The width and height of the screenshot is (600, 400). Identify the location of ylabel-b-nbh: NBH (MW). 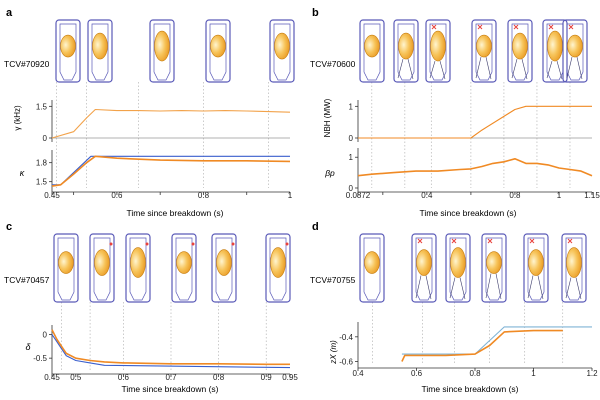
(327, 117).